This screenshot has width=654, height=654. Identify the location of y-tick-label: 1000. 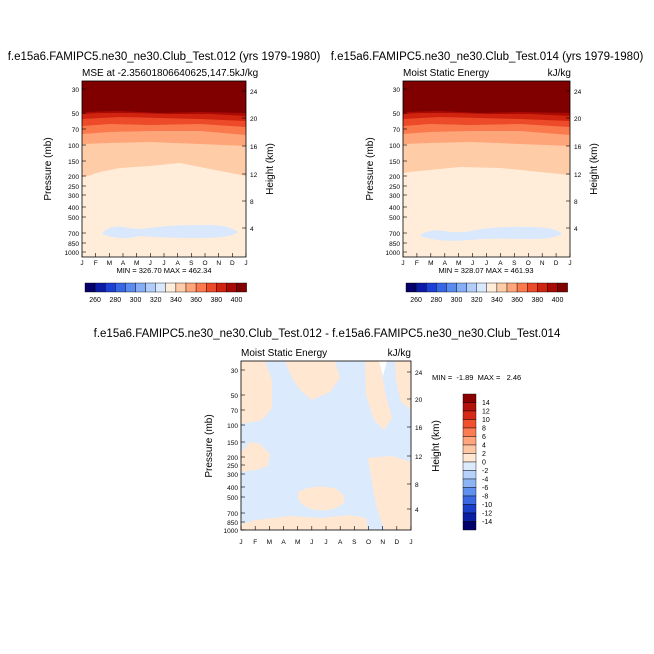
(393, 253).